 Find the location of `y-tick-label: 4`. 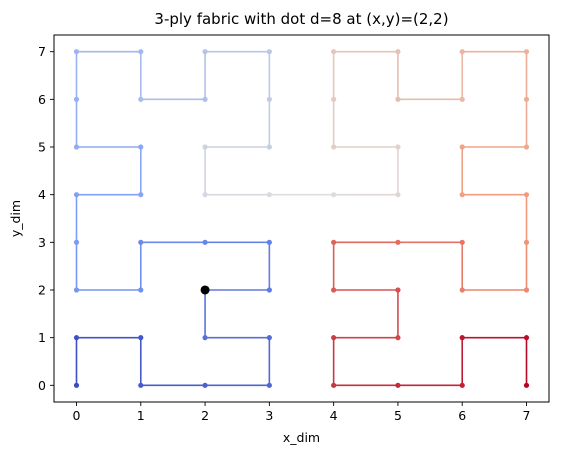

y-tick-label: 4 is located at coordinates (42, 194).